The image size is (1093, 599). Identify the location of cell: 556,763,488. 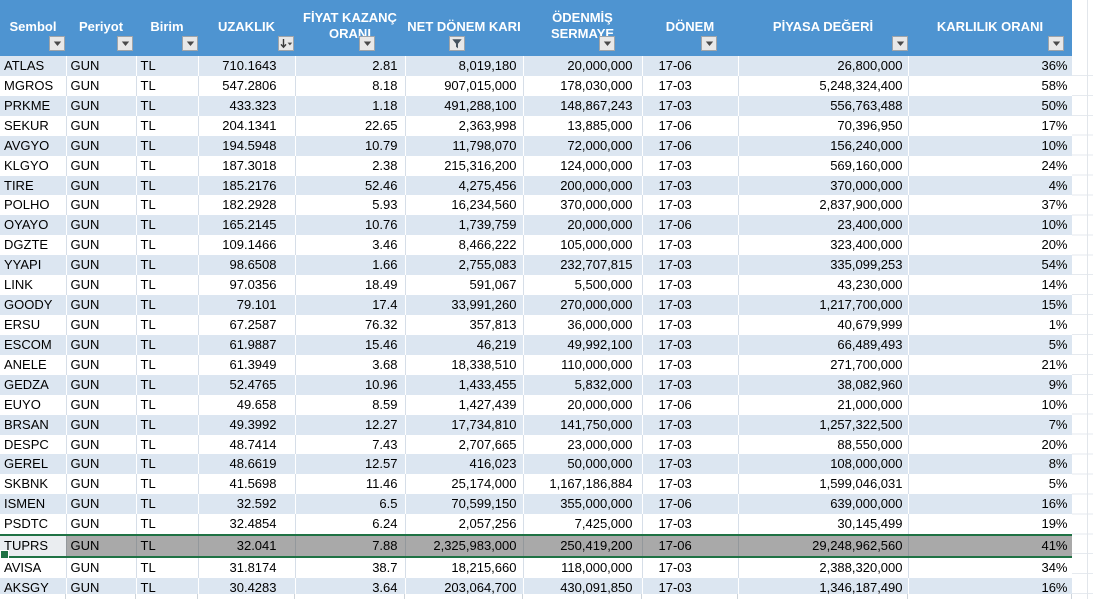
(823, 105).